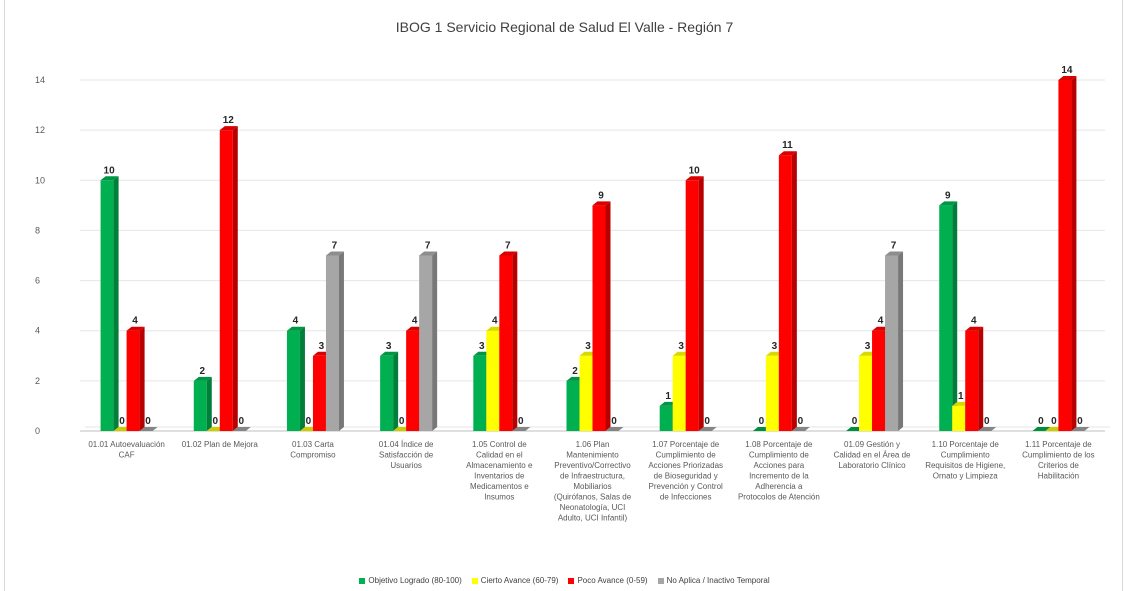  I want to click on x-tick-label: Calidad en el, so click(499, 455).